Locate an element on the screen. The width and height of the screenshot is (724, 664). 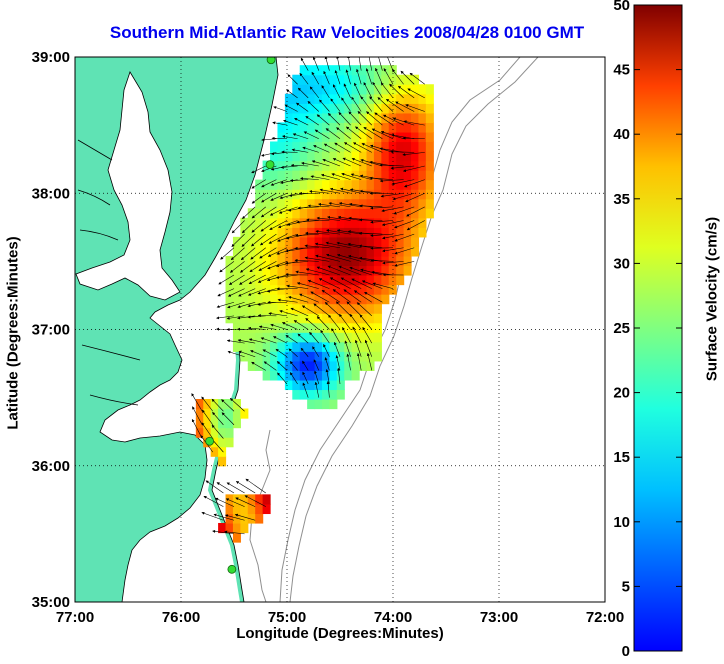
colorbar is located at coordinates (658, 328).